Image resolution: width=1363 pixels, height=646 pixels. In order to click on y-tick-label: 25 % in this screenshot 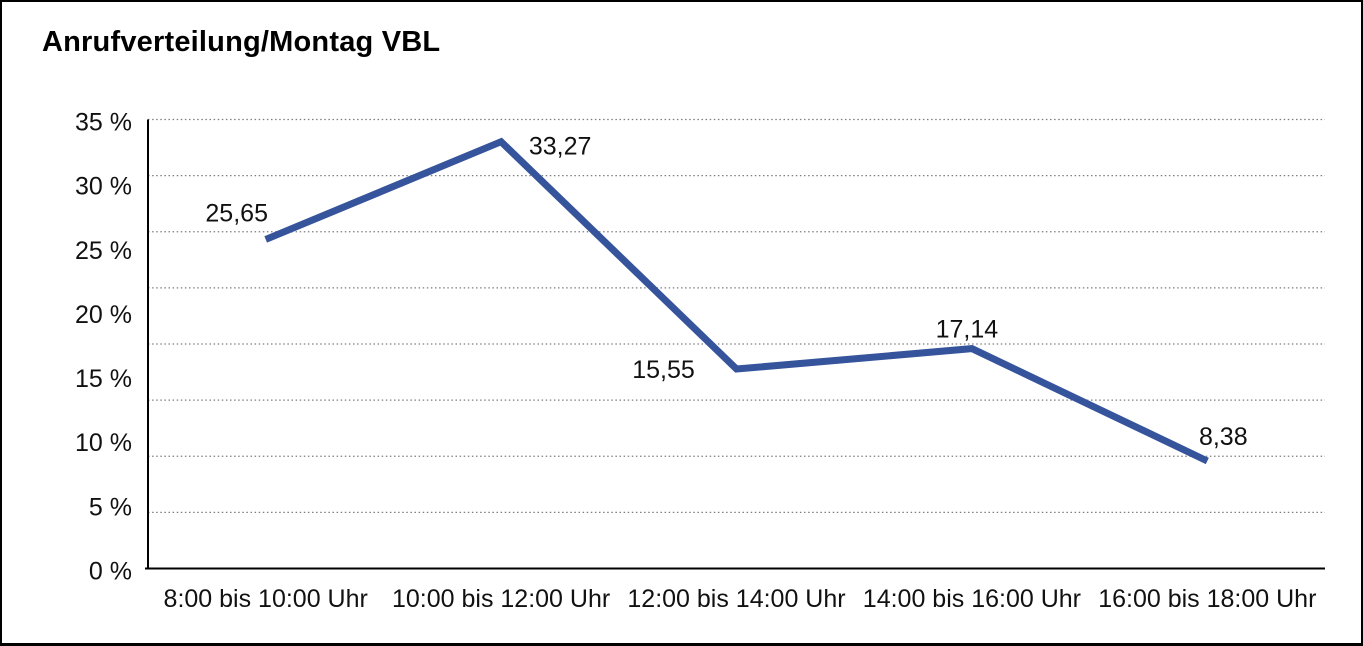, I will do `click(103, 251)`.